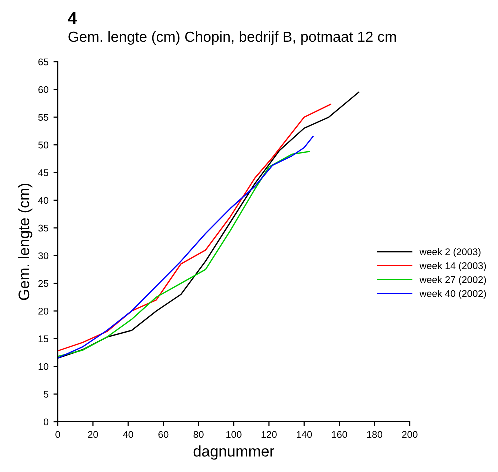 The width and height of the screenshot is (498, 472). I want to click on chart-title: Gem. lengte (cm) Chopin, bedrijf B, potmaat 12 cm, so click(232, 38).